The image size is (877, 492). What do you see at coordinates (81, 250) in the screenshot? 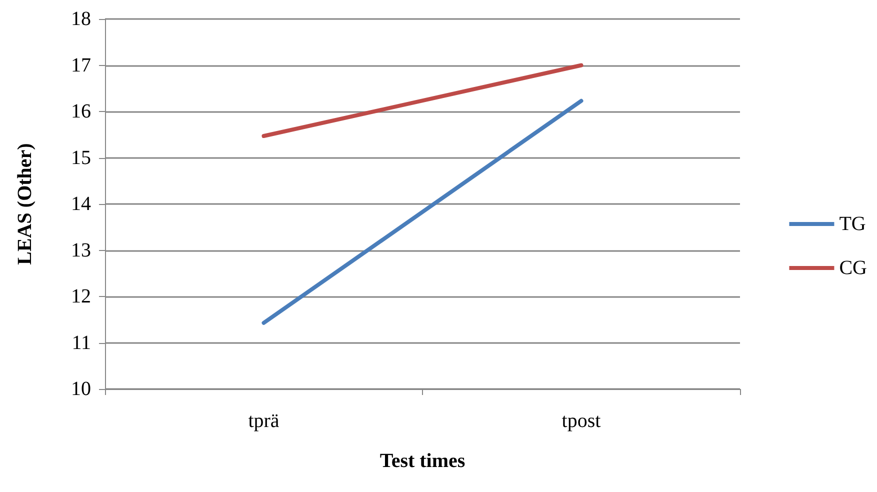
I see `y-tick-label: 13` at bounding box center [81, 250].